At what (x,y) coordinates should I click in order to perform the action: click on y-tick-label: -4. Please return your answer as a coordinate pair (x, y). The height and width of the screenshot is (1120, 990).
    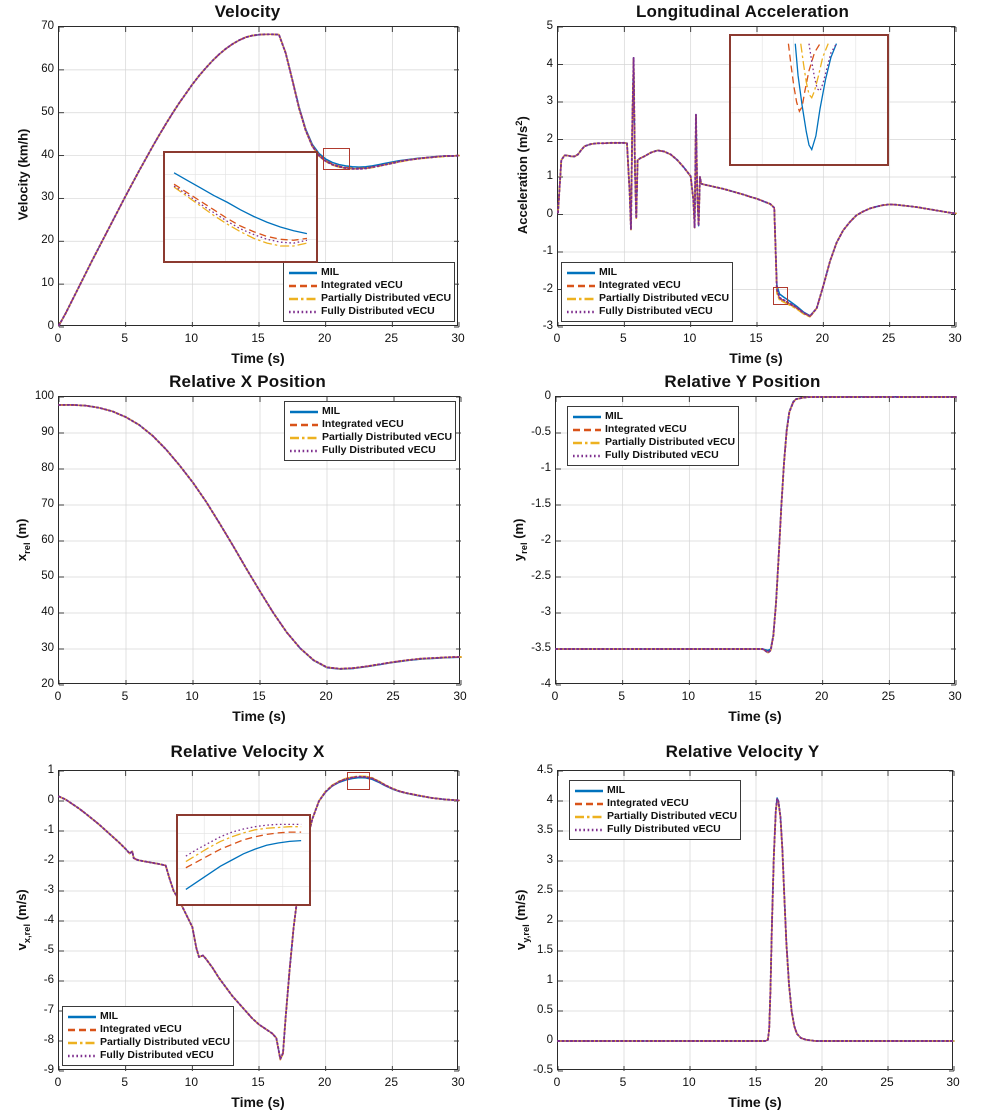
    Looking at the image, I should click on (545, 684).